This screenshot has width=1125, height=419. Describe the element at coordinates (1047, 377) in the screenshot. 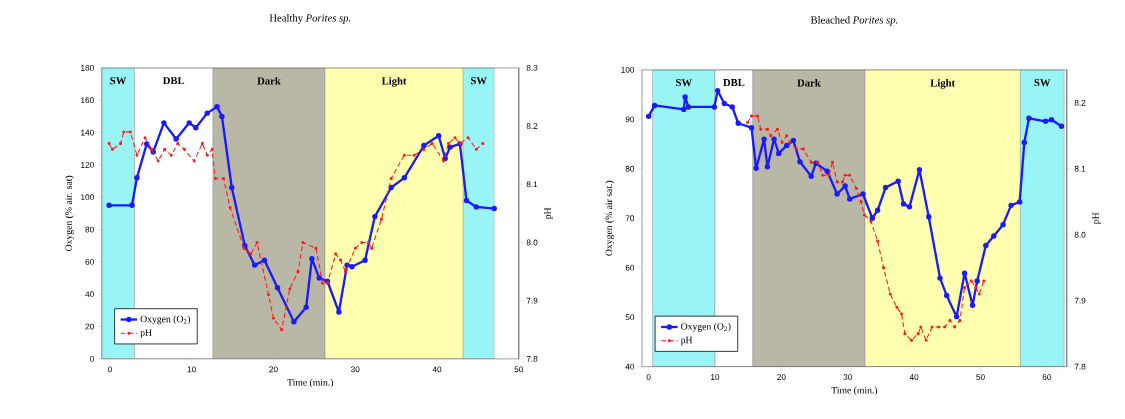

I see `x-tick-label: 60` at that location.